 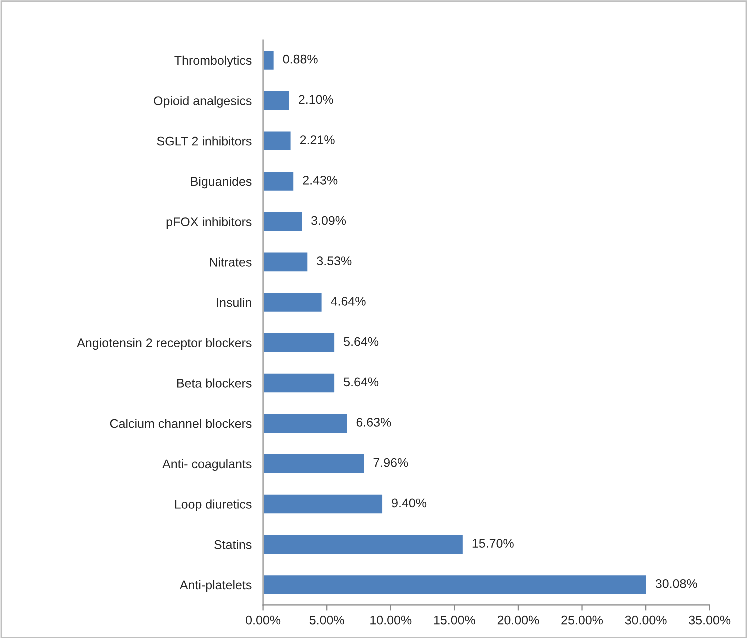 I want to click on y-tick-label: Statins, so click(x=233, y=545).